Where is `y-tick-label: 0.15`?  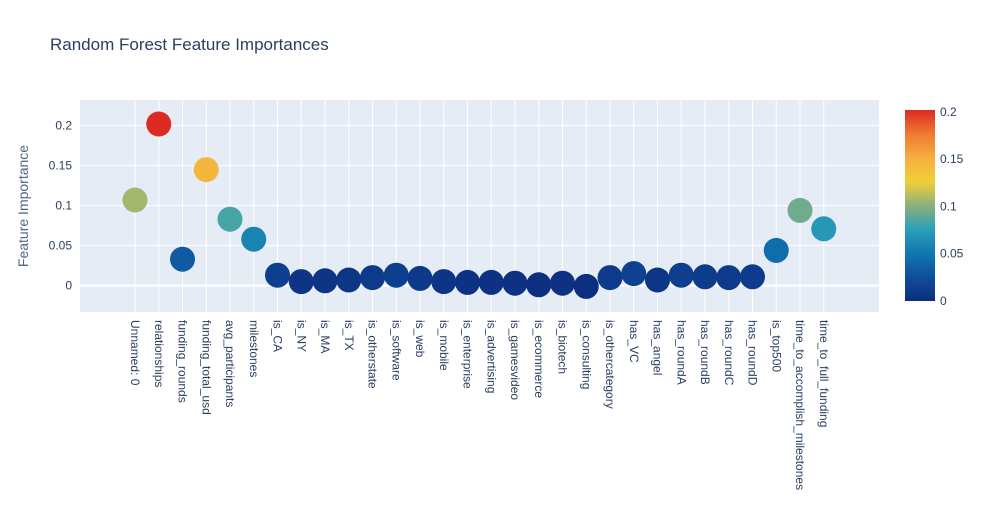 y-tick-label: 0.15 is located at coordinates (61, 166).